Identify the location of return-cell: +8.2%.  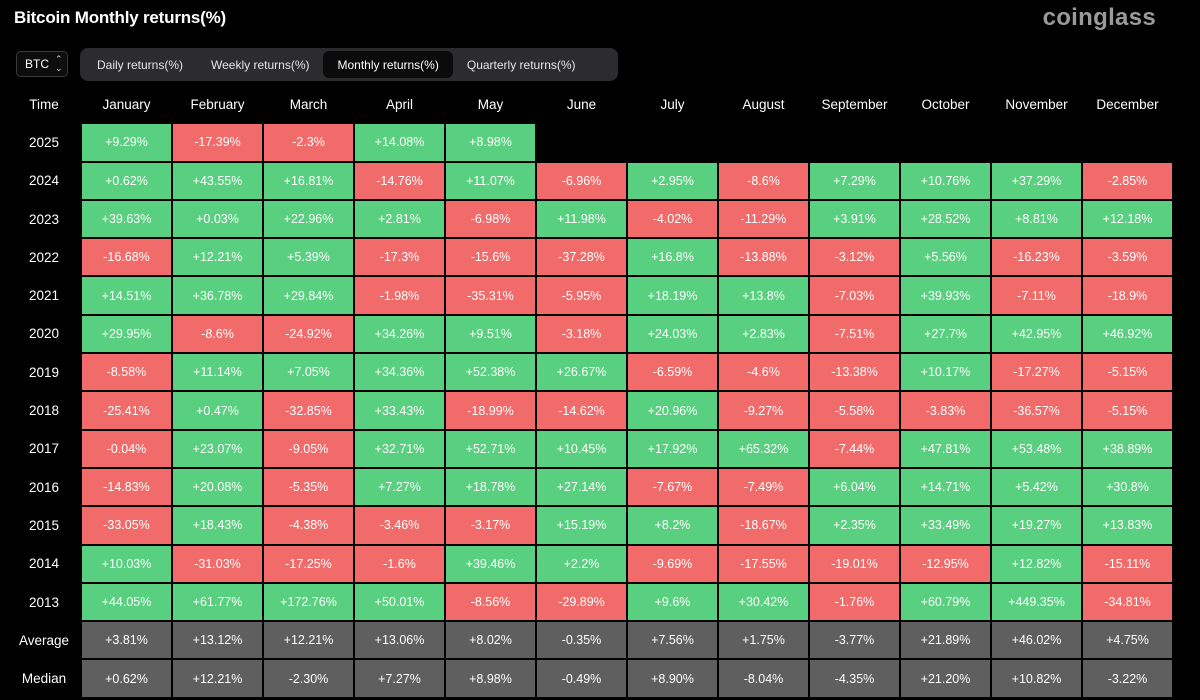
(672, 525).